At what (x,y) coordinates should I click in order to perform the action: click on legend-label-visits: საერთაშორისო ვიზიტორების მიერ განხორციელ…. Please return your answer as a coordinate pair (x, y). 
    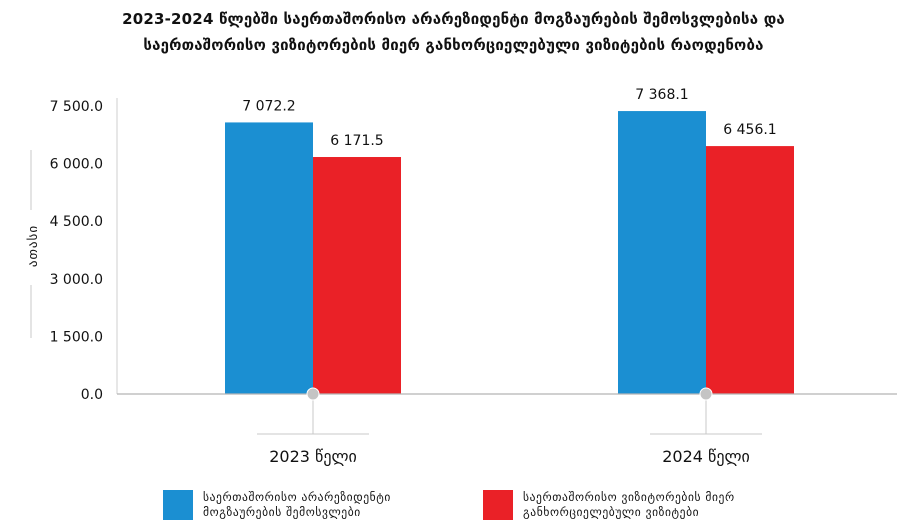
    Looking at the image, I should click on (629, 504).